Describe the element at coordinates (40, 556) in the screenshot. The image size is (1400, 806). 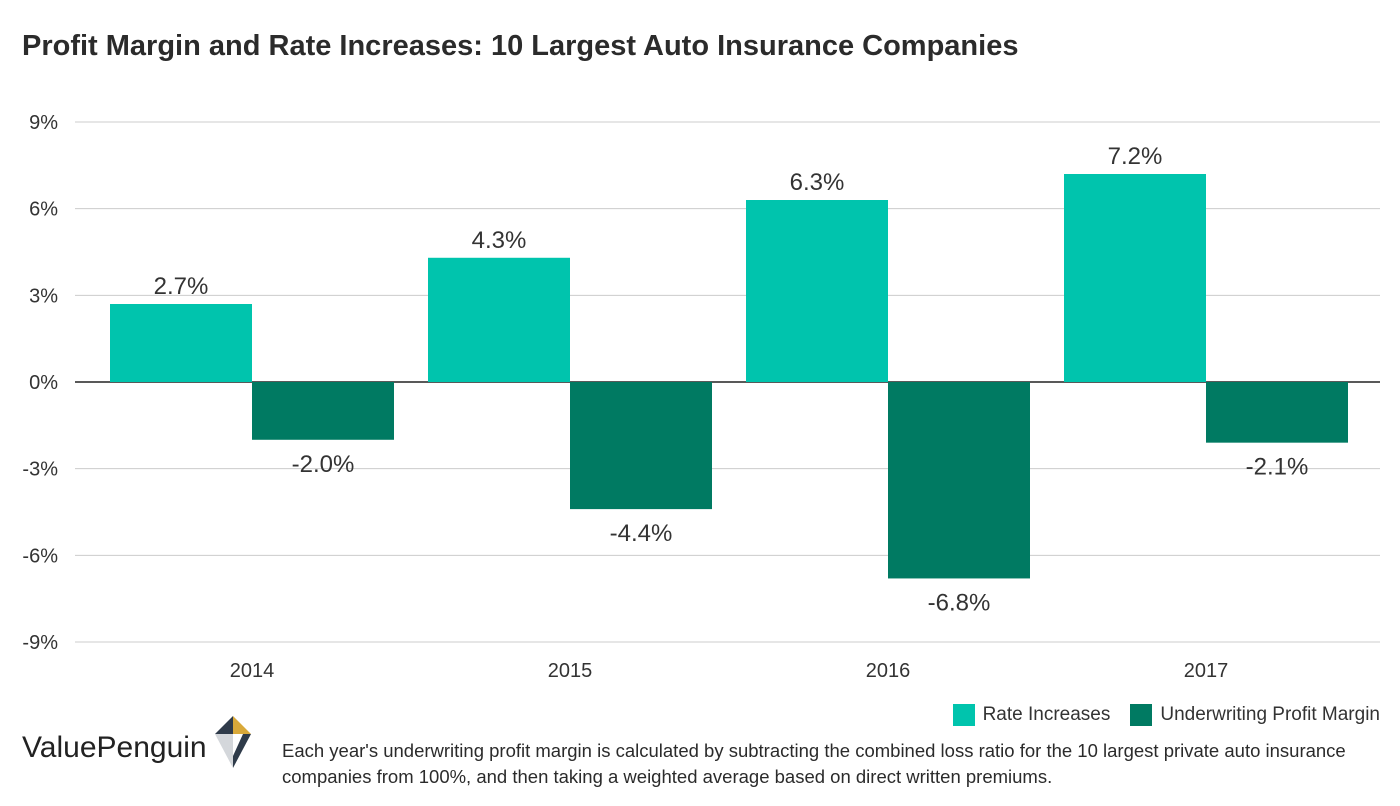
I see `y-tick-label: -6%` at that location.